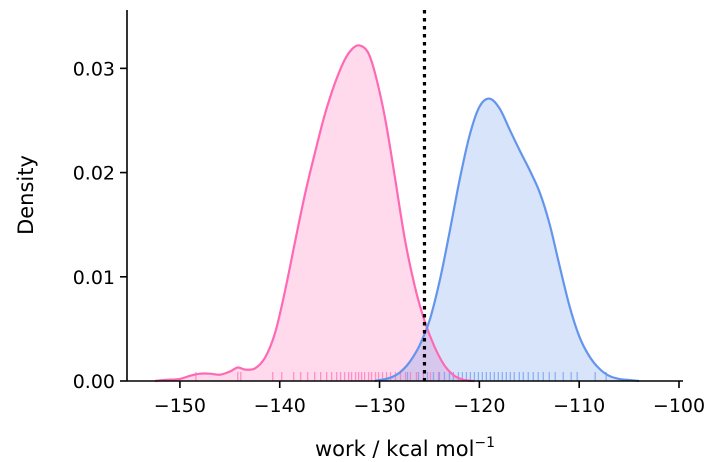 This screenshot has height=462, width=719. Describe the element at coordinates (94, 174) in the screenshot. I see `y-tick-label-2: 0.02` at that location.